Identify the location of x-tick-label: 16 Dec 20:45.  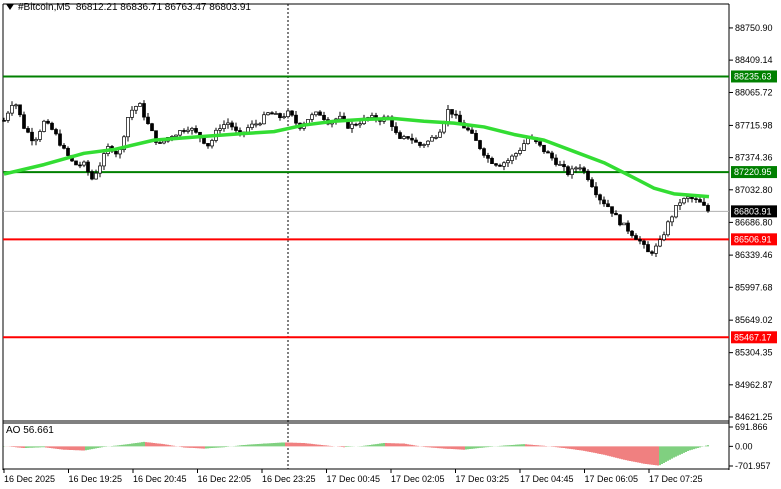
(160, 479).